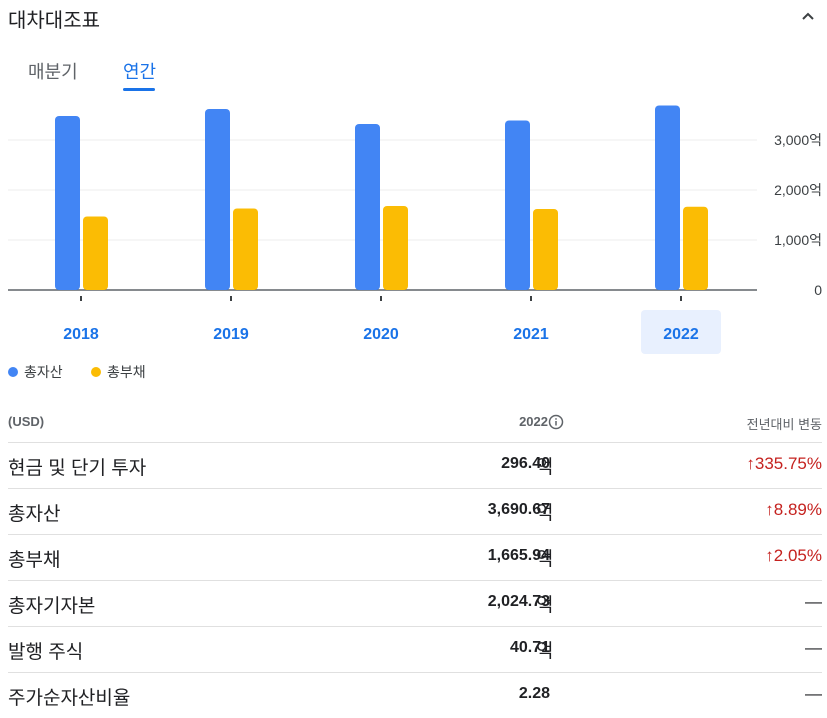 The width and height of the screenshot is (827, 718). What do you see at coordinates (139, 89) in the screenshot?
I see `tab-selected-indicator` at bounding box center [139, 89].